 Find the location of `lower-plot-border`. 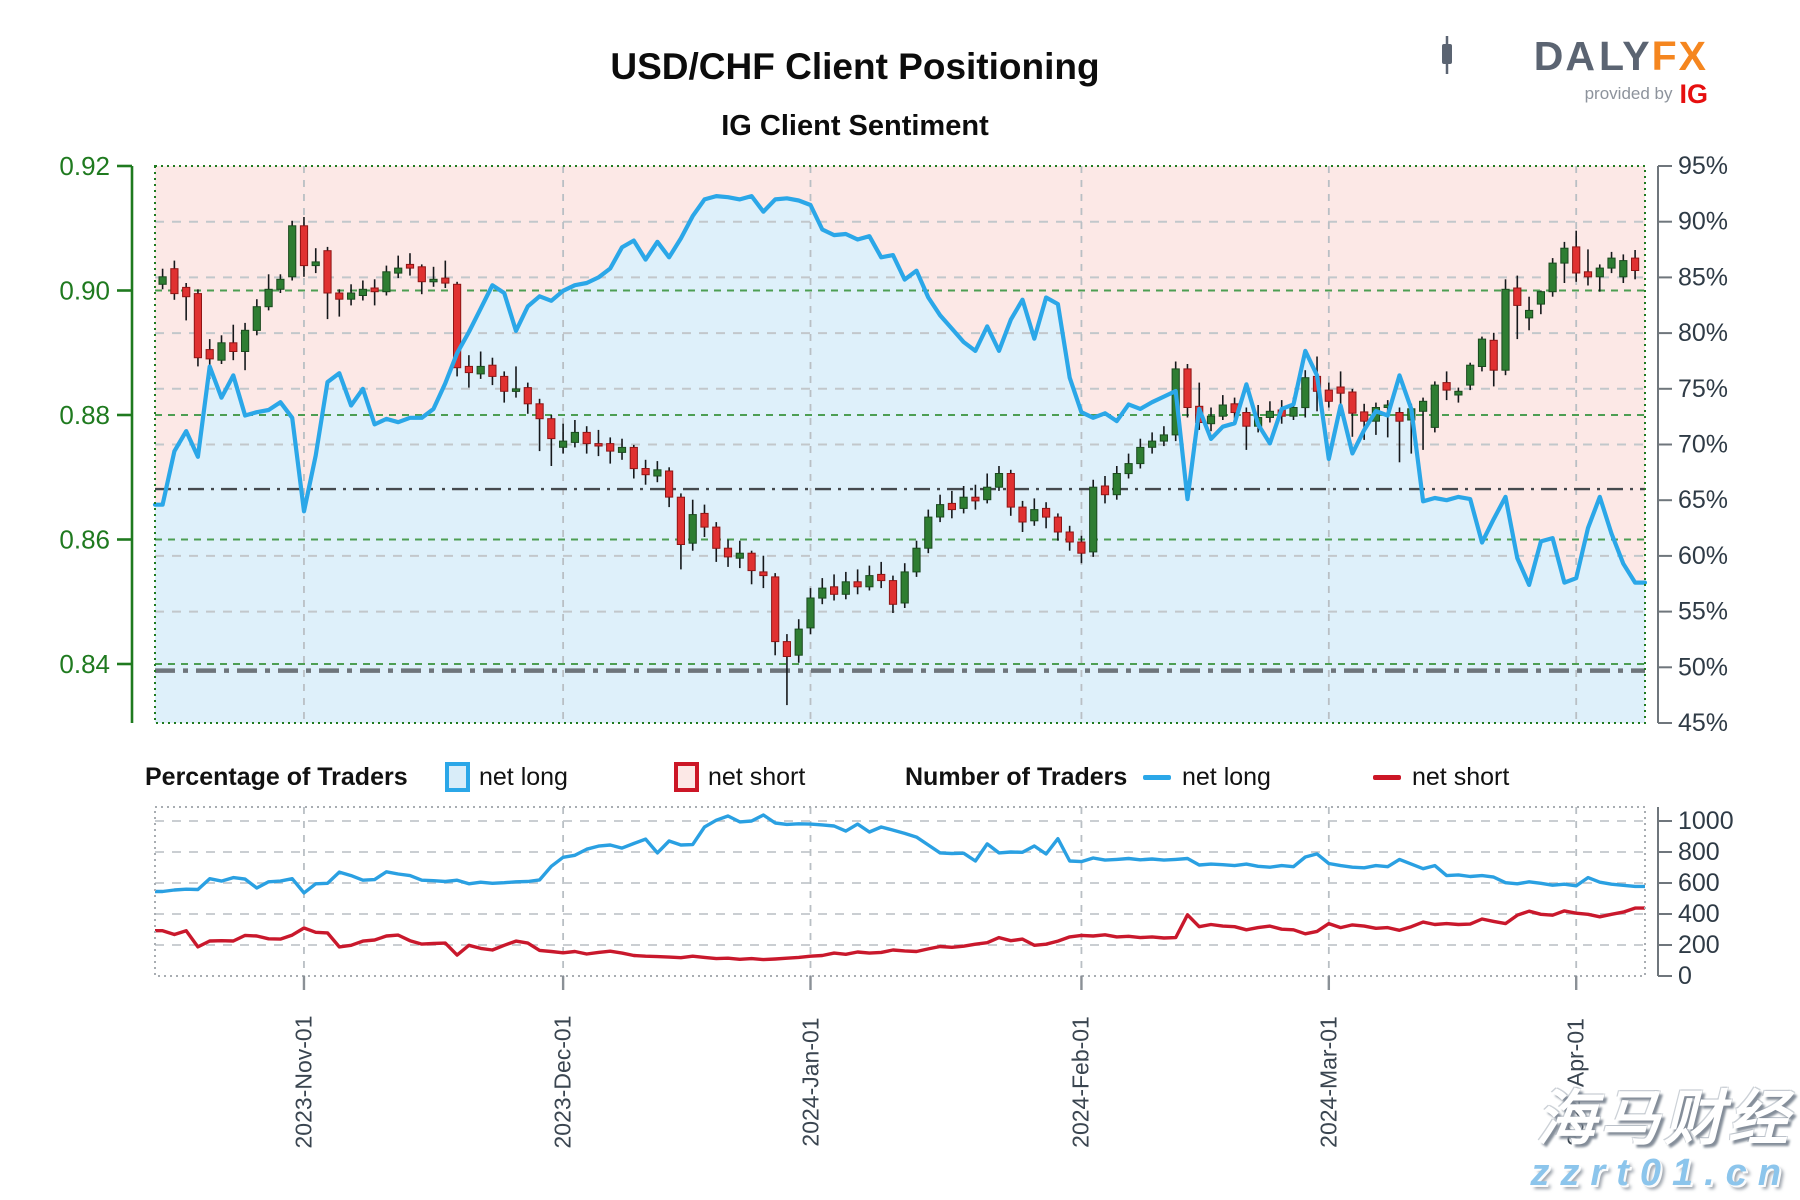

lower-plot-border is located at coordinates (900, 891).